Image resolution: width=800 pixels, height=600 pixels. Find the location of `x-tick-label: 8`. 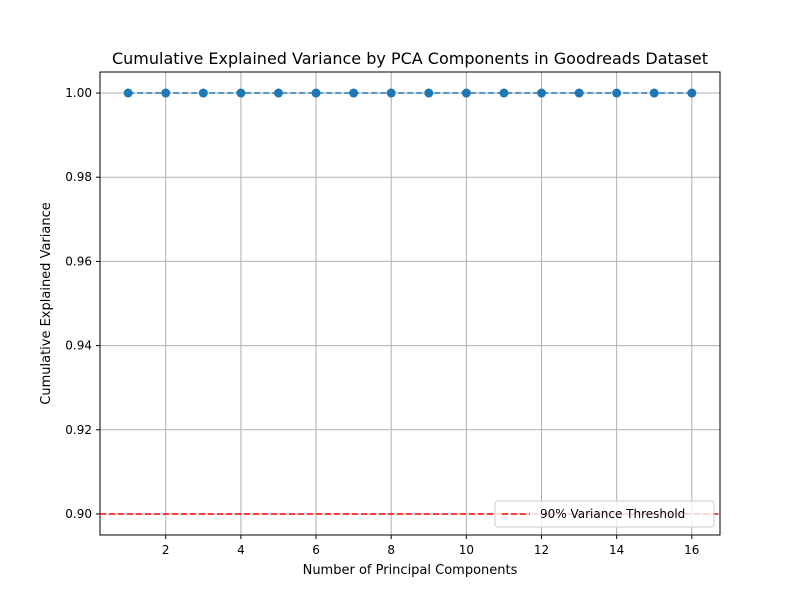

x-tick-label: 8 is located at coordinates (391, 550).